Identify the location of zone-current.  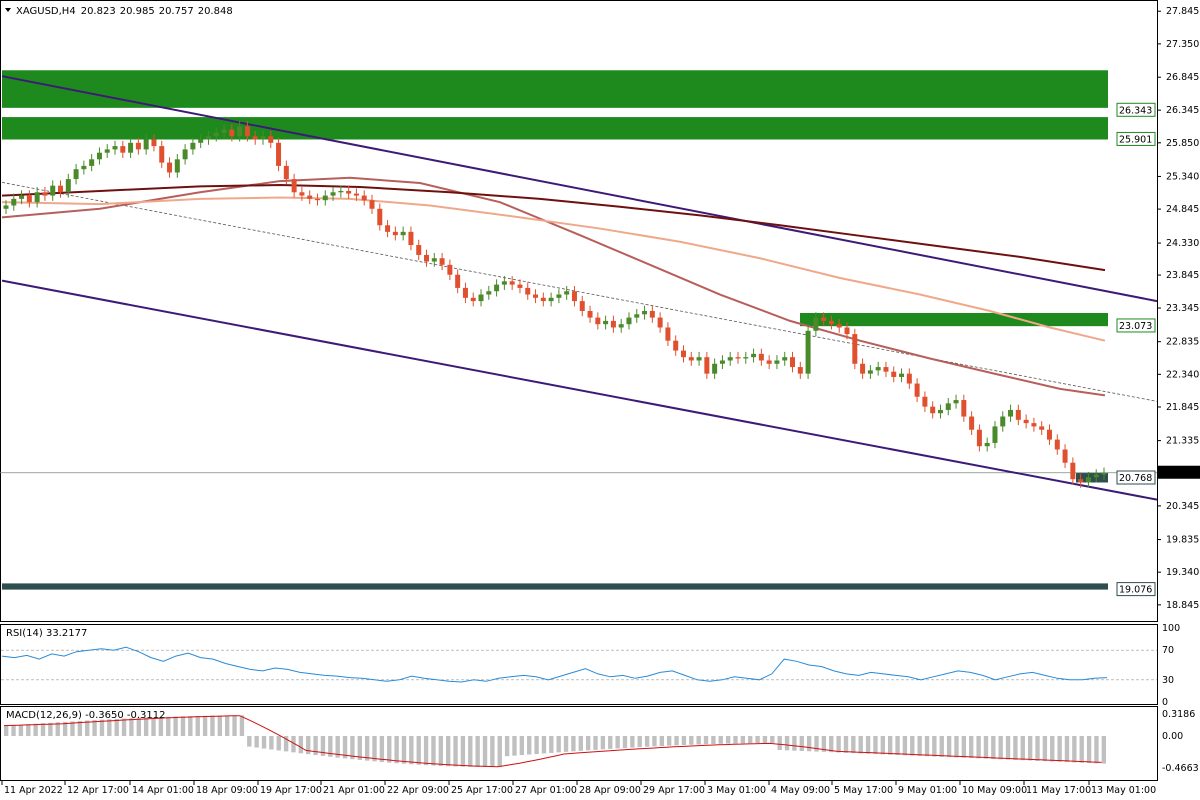
(1092, 477).